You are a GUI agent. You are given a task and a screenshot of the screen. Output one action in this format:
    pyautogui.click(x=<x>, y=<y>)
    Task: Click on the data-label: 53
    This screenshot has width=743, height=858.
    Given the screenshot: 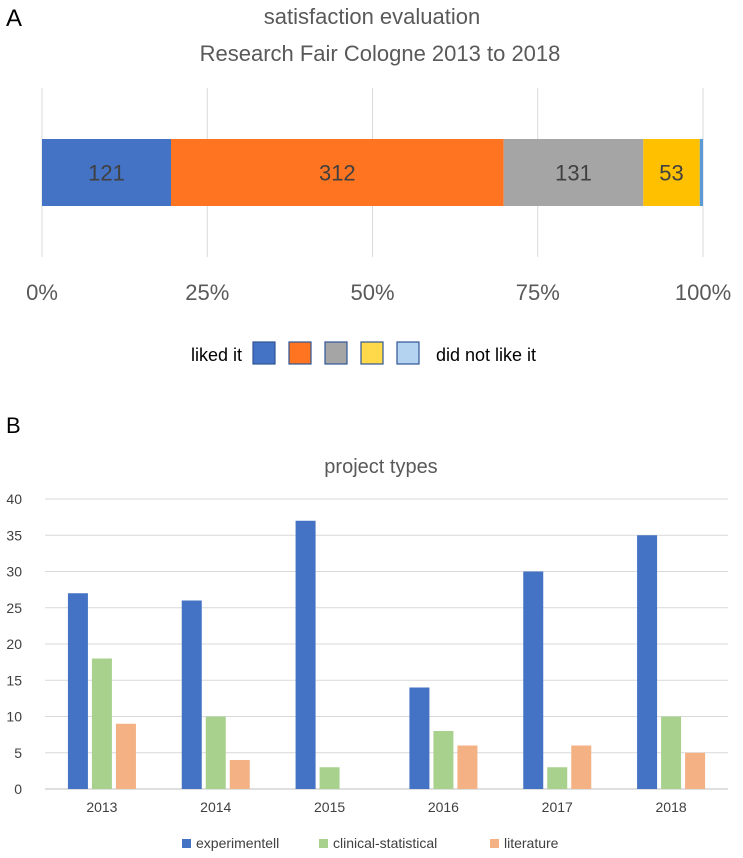 What is the action you would take?
    pyautogui.click(x=671, y=173)
    